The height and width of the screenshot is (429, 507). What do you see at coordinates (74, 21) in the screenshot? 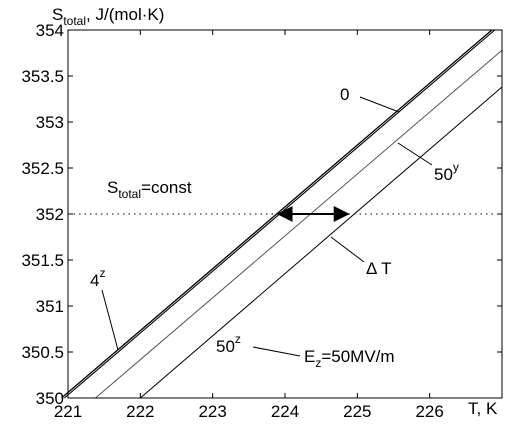
I see `y-axis-title-sub: total` at bounding box center [74, 21].